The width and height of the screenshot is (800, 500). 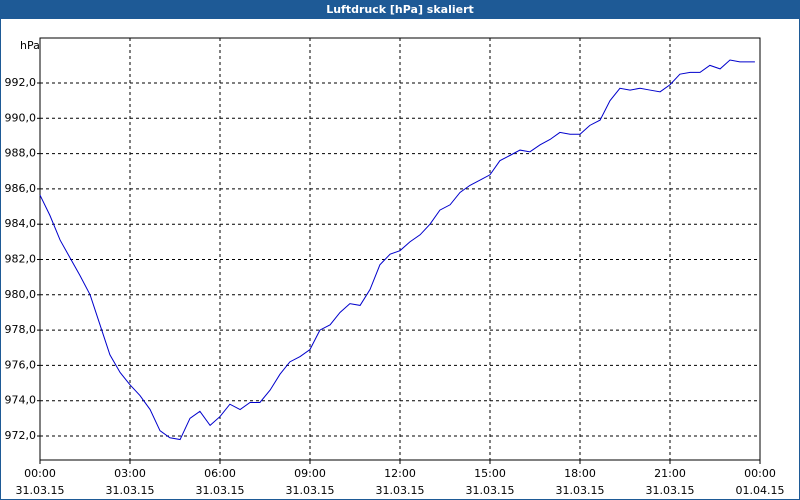 I want to click on title-bar, so click(x=400, y=9).